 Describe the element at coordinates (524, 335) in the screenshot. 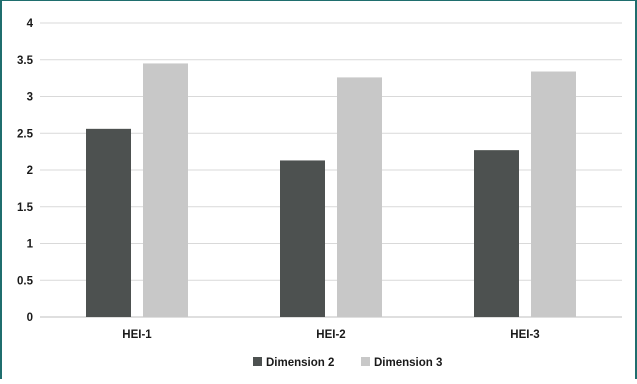

I see `x-category-label: HEI-3` at that location.